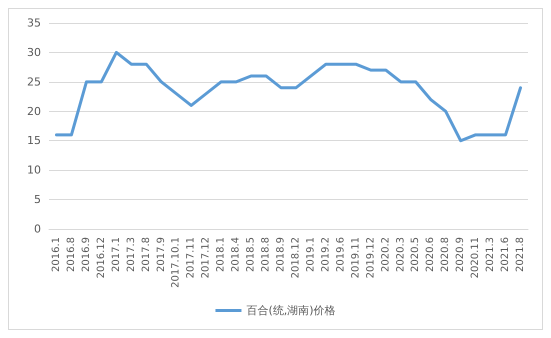 The height and width of the screenshot is (338, 551). I want to click on y-tick-label: 30, so click(34, 52).